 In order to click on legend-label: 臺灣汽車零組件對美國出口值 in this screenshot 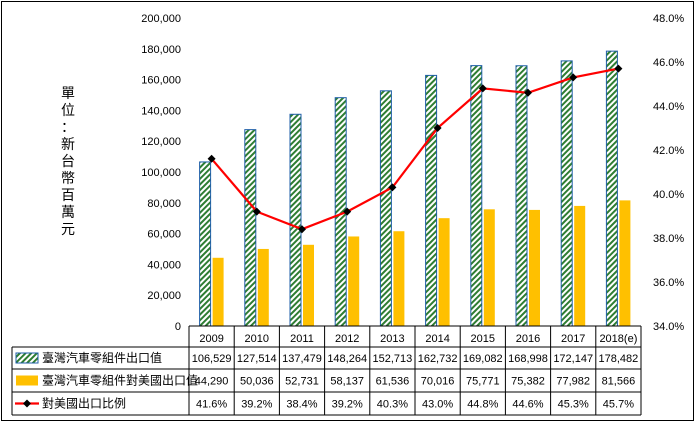, I will do `click(120, 380)`.